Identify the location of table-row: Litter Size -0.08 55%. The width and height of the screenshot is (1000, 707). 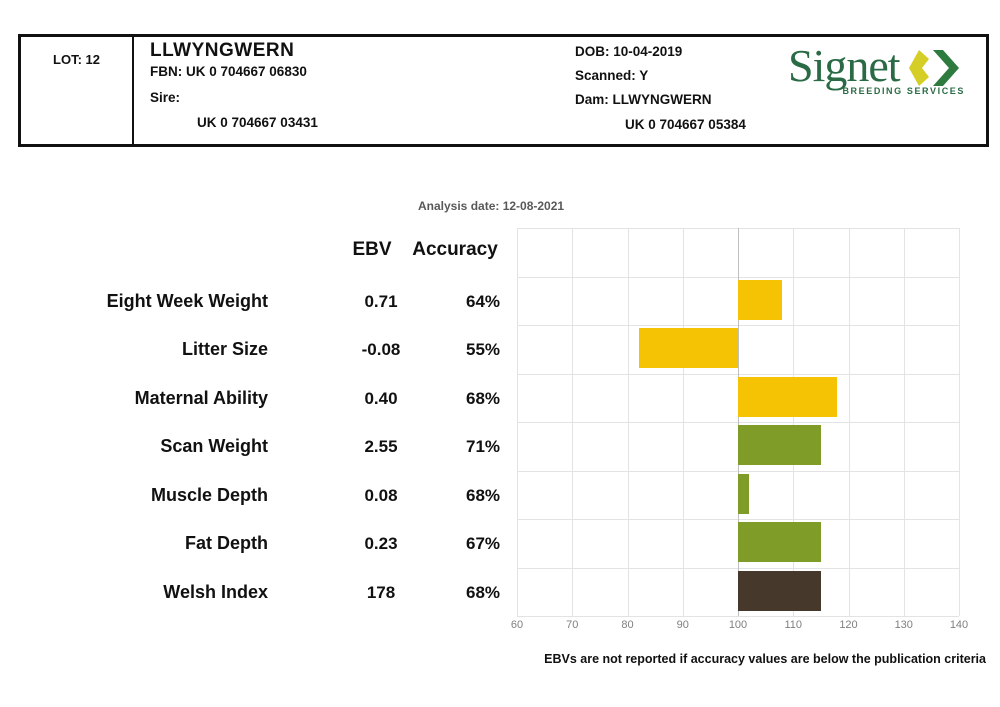
(260, 349).